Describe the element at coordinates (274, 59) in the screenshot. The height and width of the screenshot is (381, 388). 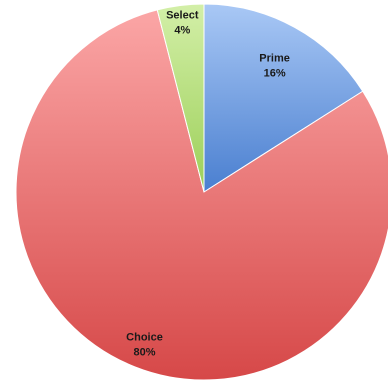
I see `slice-name: Prime` at that location.